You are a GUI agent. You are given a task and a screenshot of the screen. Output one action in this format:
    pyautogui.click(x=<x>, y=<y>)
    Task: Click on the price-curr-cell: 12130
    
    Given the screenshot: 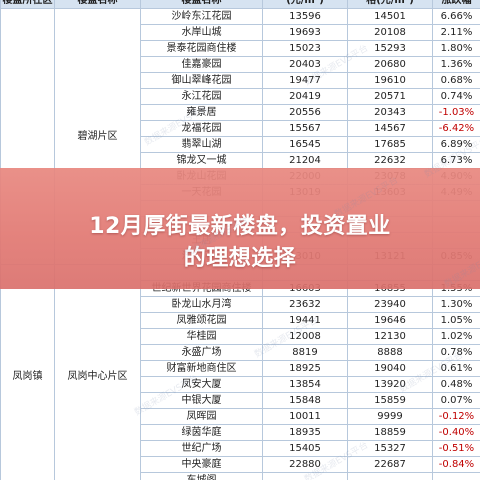 What is the action you would take?
    pyautogui.click(x=390, y=336)
    